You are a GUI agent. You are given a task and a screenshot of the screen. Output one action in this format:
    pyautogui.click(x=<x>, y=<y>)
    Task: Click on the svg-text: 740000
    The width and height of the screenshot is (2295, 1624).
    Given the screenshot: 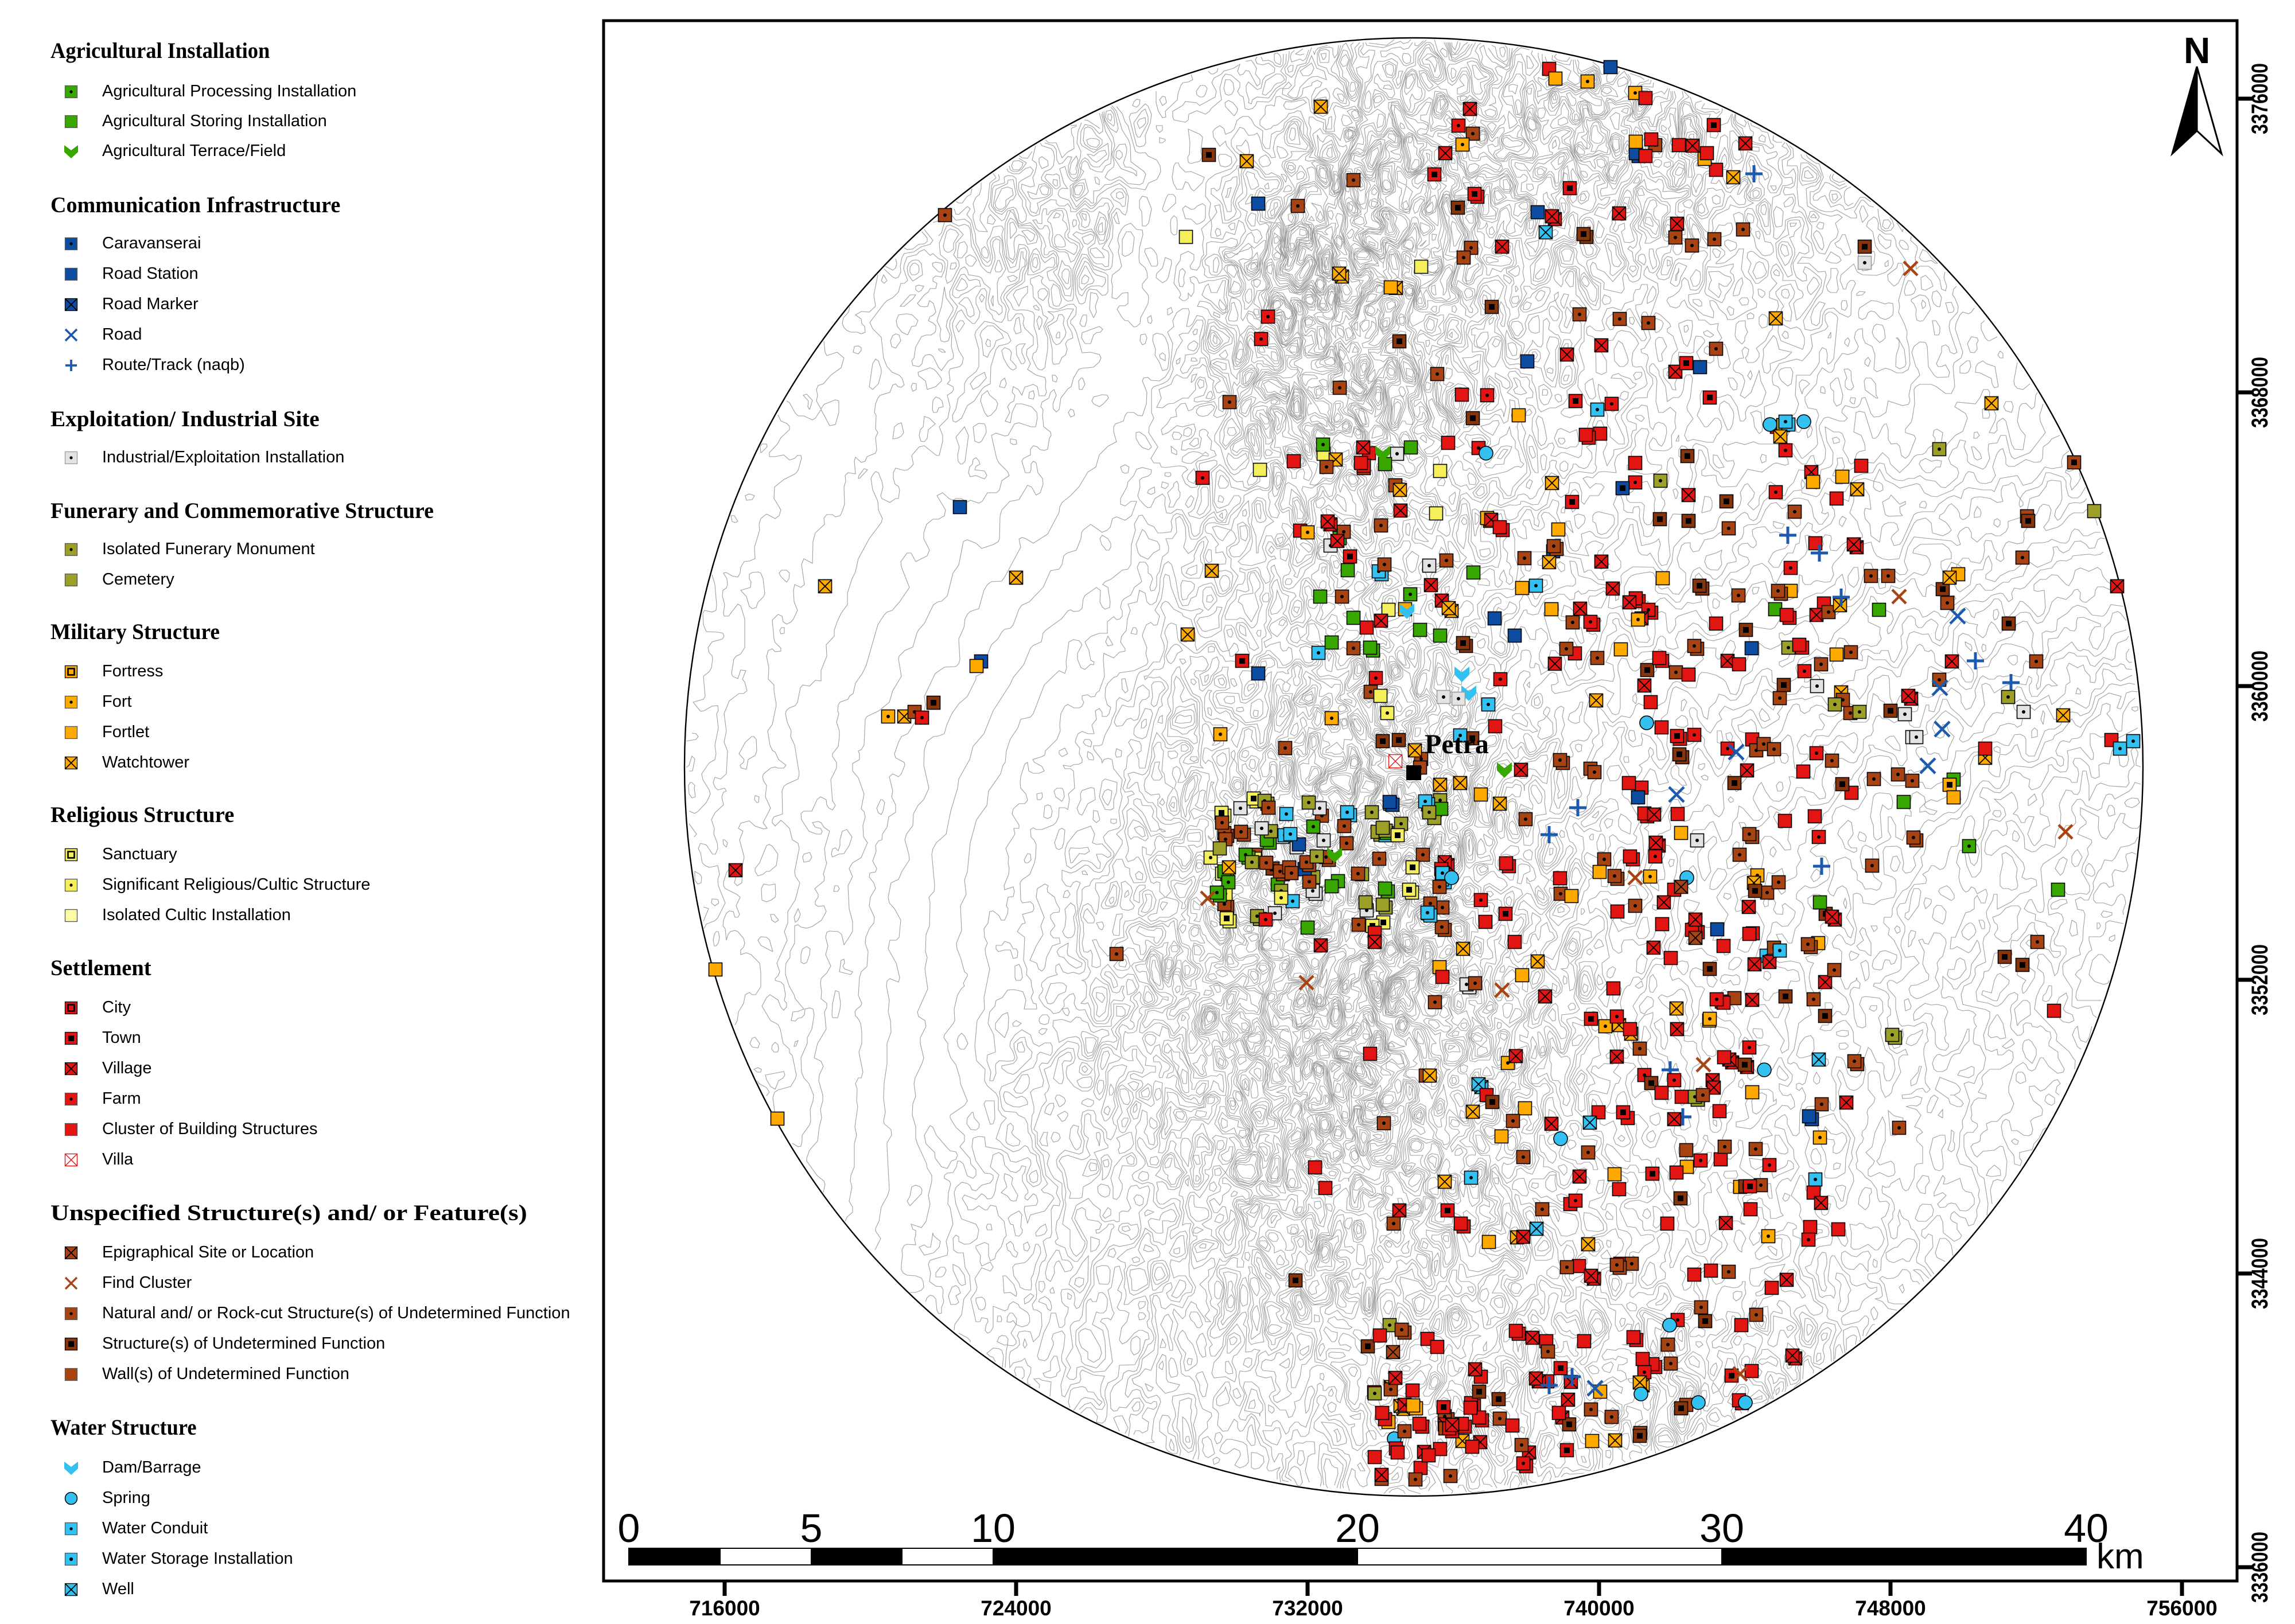 What is the action you would take?
    pyautogui.click(x=1599, y=1608)
    